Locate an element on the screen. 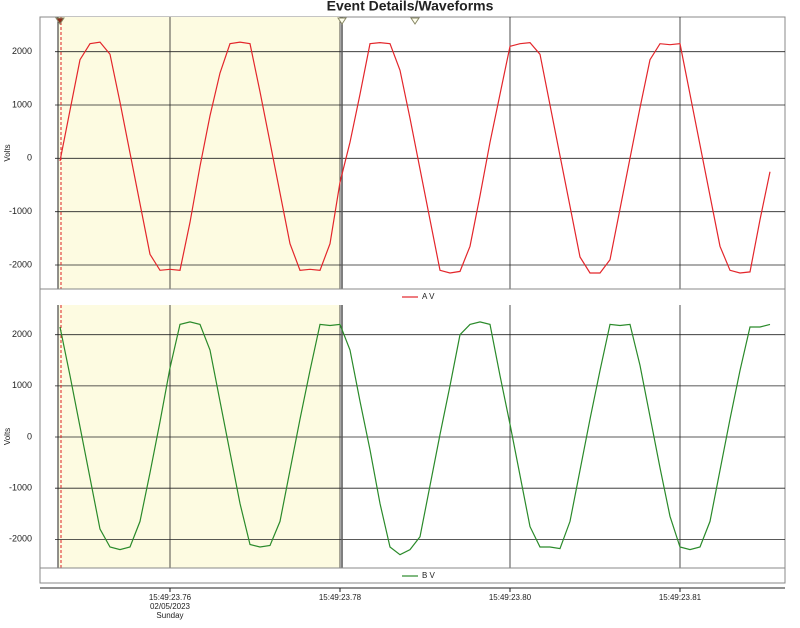 This screenshot has width=800, height=628. legend-label: B V is located at coordinates (429, 575).